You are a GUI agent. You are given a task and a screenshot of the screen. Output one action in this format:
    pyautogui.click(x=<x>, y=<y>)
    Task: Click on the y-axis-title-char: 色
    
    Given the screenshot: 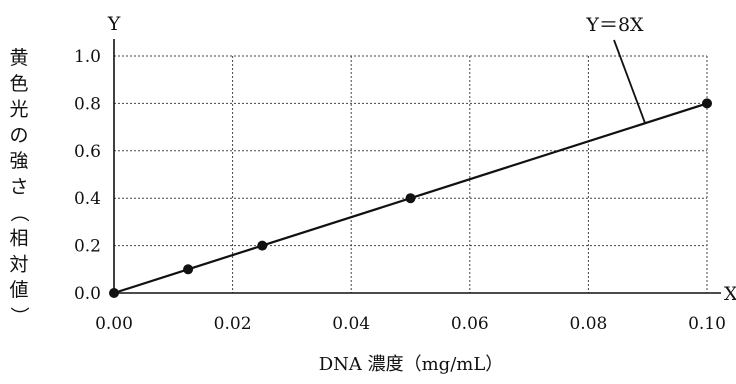 What is the action you would take?
    pyautogui.click(x=18, y=84)
    